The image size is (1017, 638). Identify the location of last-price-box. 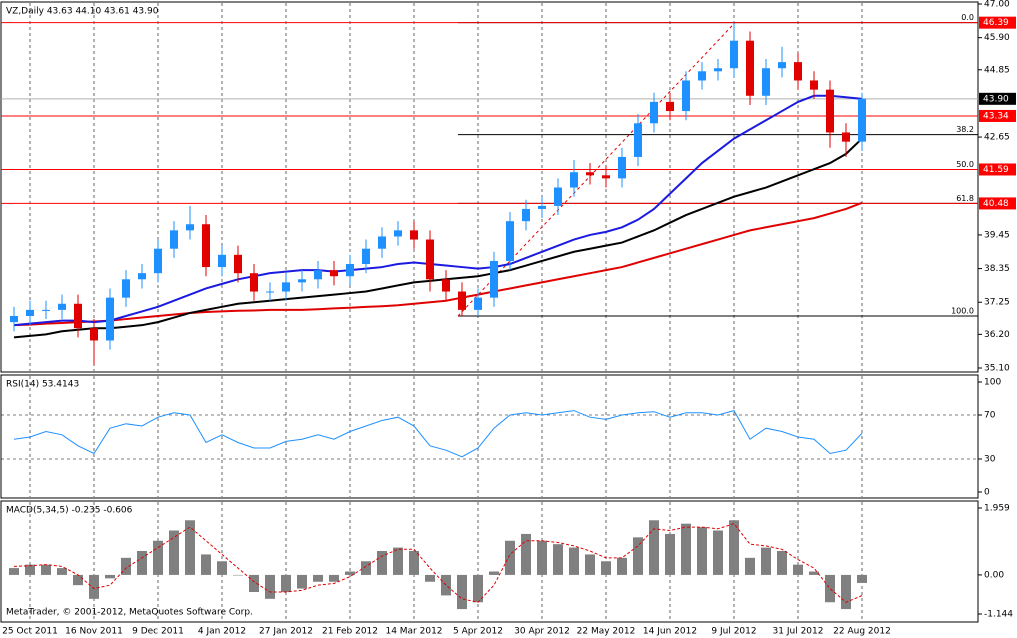
(997, 98).